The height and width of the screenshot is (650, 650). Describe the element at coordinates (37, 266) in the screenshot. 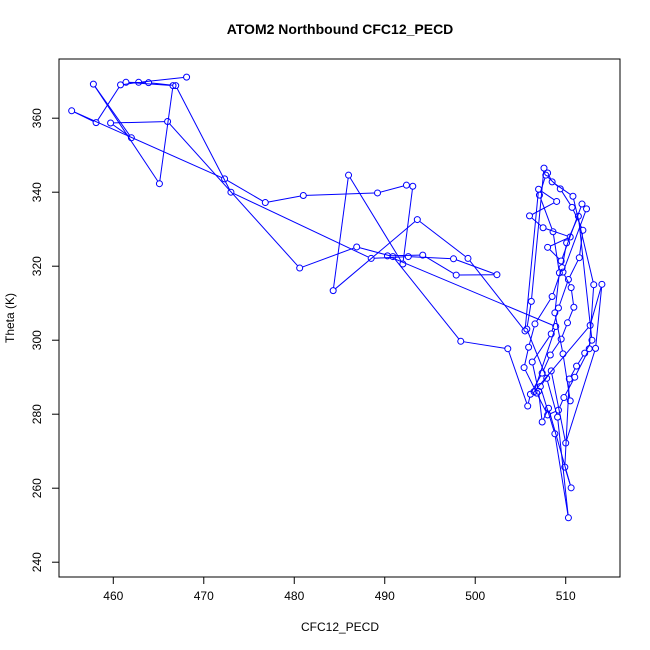

I see `y-tick-label: 320` at that location.